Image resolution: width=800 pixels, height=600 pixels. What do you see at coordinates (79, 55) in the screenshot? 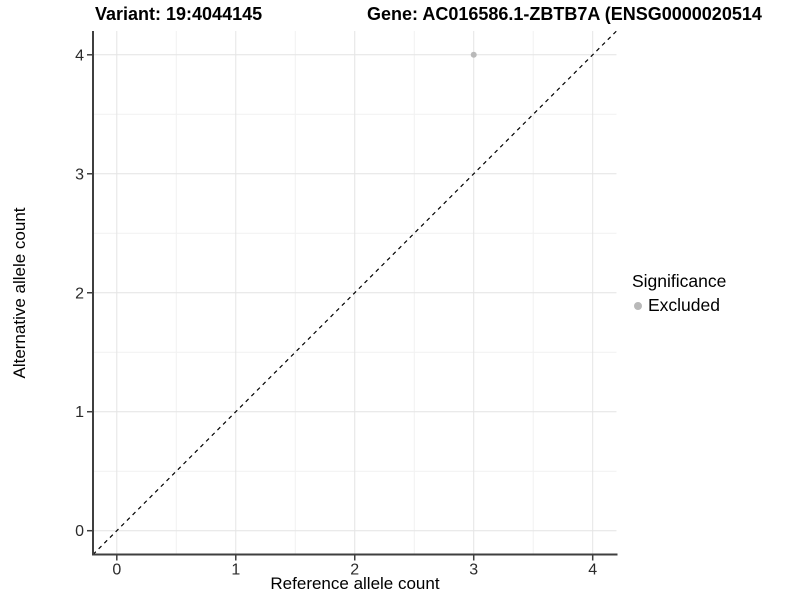
I see `y-tick-label: 4` at bounding box center [79, 55].